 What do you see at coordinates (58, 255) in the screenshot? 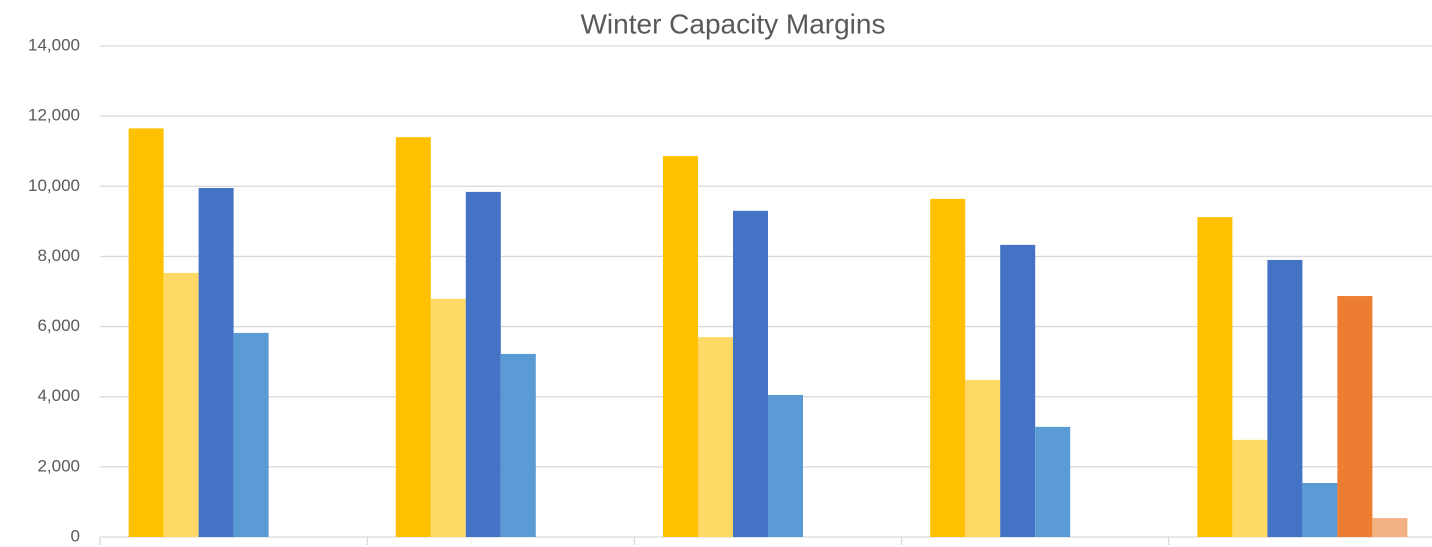
I see `y-tick-label: 8,000` at bounding box center [58, 255].